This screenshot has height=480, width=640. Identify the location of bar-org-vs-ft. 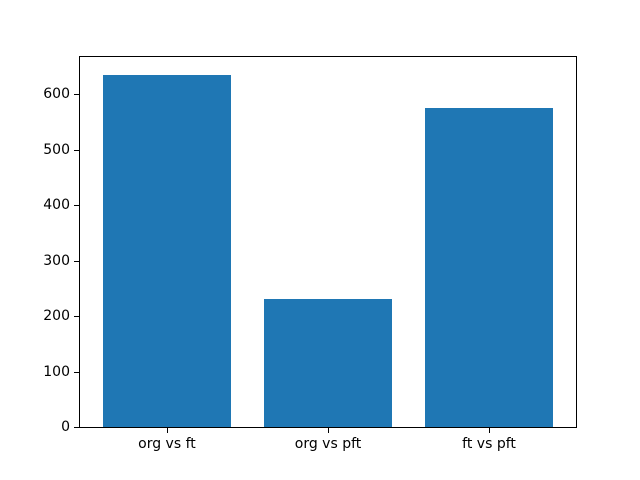
(167, 250).